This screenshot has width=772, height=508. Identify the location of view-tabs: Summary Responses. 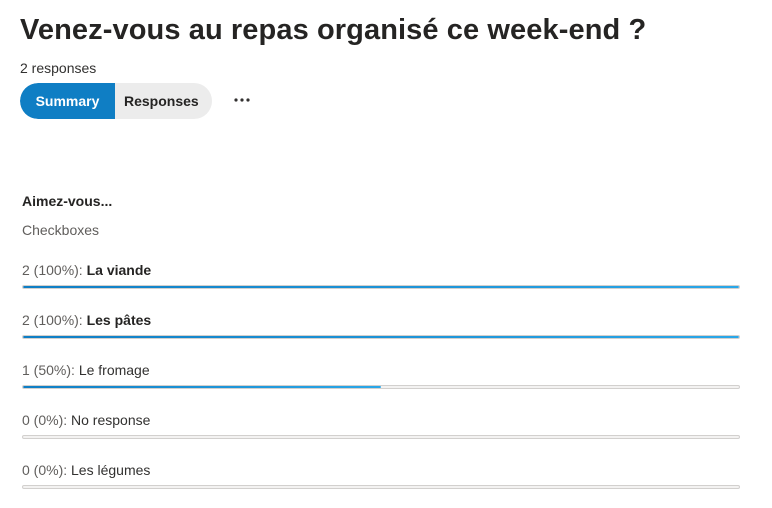
(116, 101).